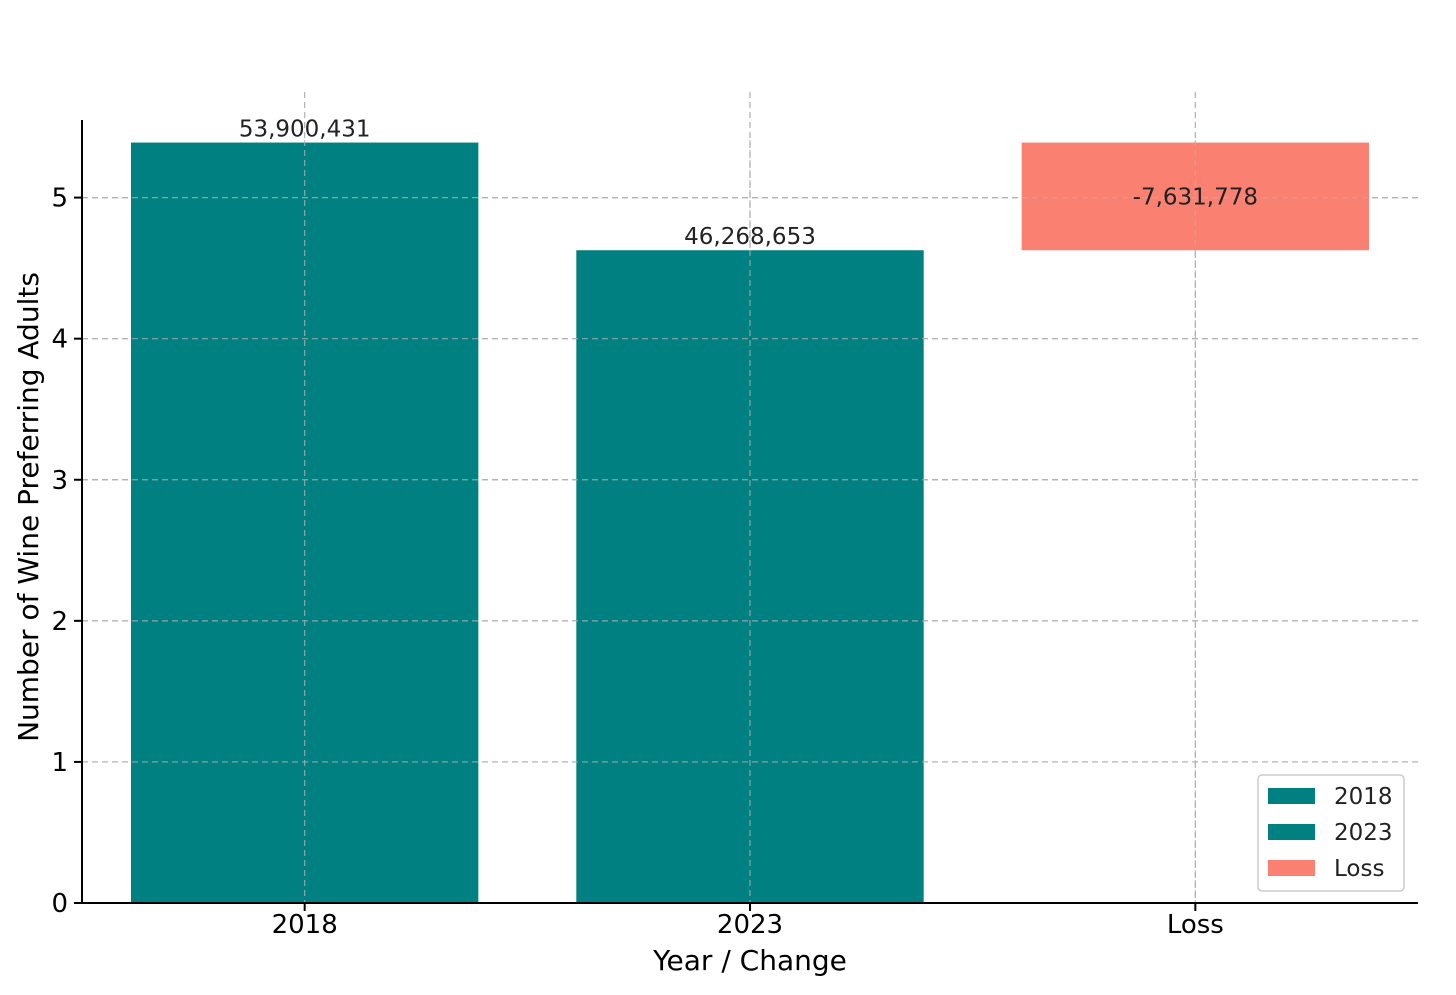 Image resolution: width=1456 pixels, height=995 pixels. What do you see at coordinates (1359, 869) in the screenshot?
I see `legend-label: Loss` at bounding box center [1359, 869].